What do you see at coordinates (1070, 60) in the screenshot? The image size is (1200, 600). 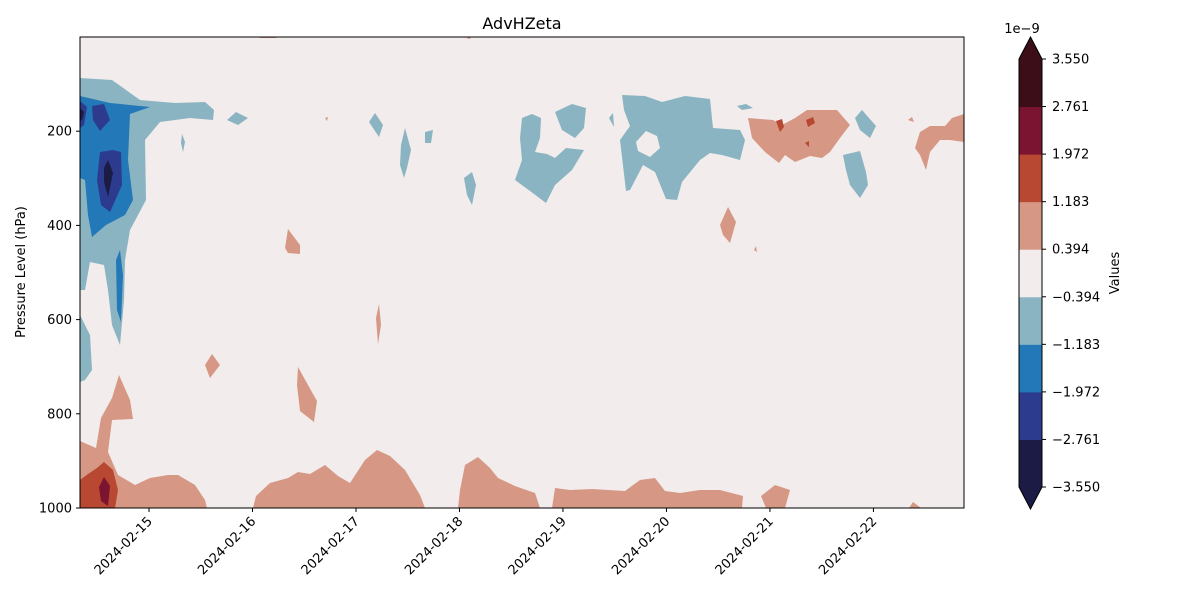 I see `colorbar-tick-label: 3.550` at bounding box center [1070, 60].